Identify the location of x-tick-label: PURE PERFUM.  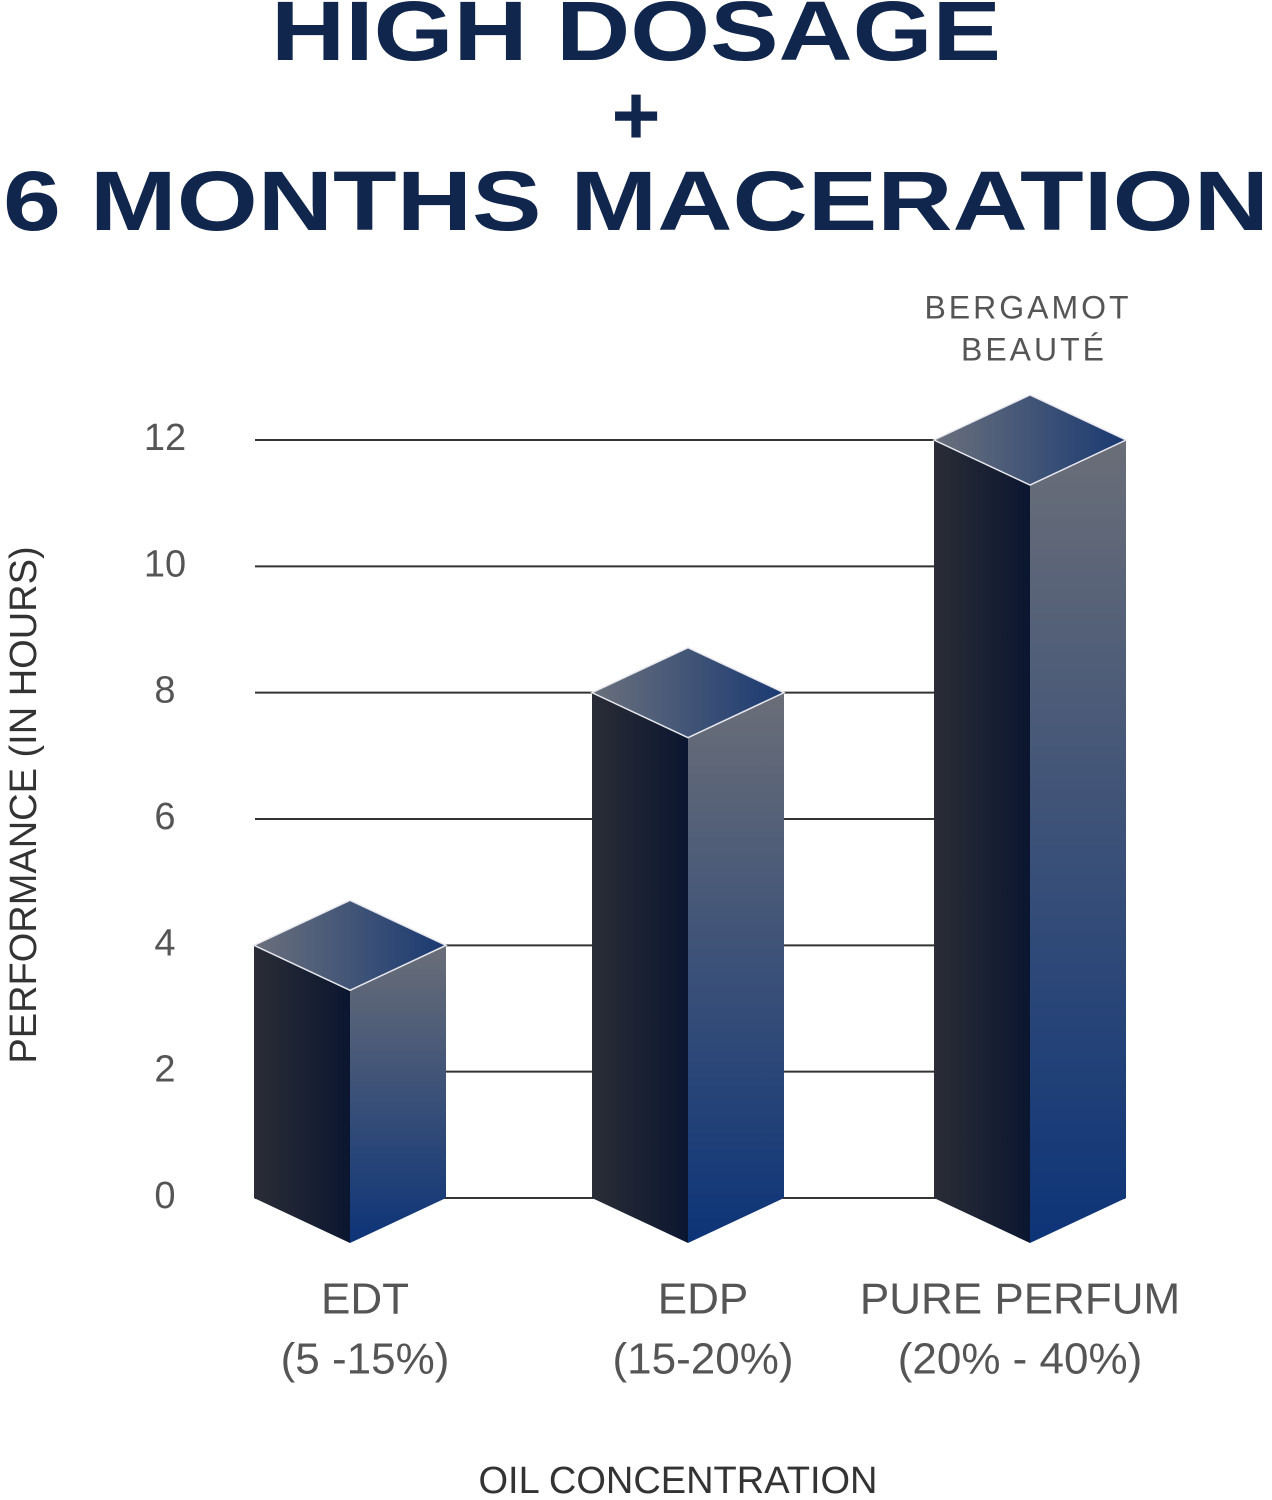
(1020, 1299).